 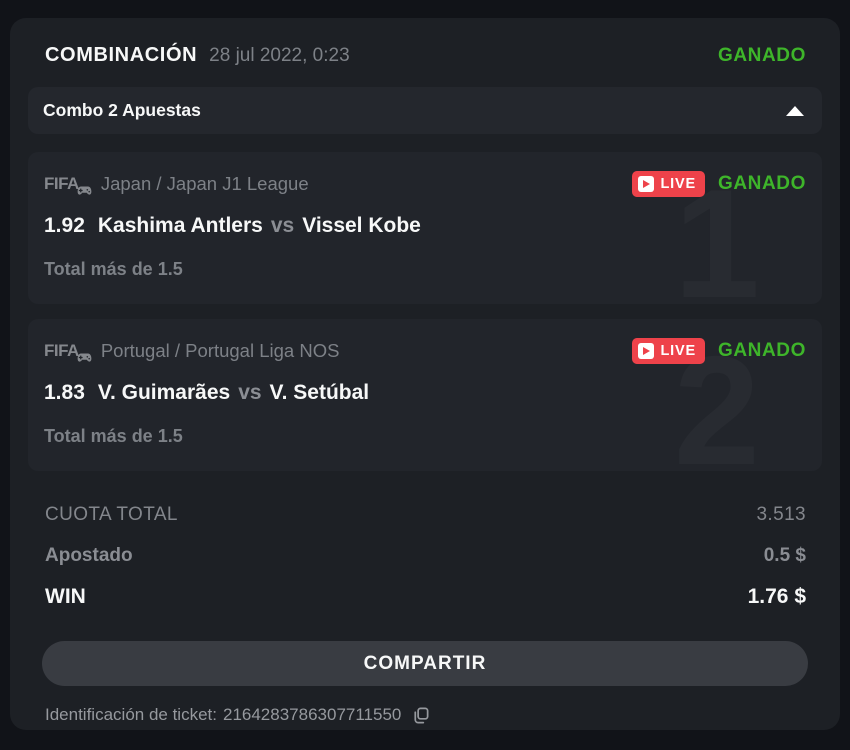 What do you see at coordinates (319, 392) in the screenshot?
I see `away-team-name: V. Setúbal` at bounding box center [319, 392].